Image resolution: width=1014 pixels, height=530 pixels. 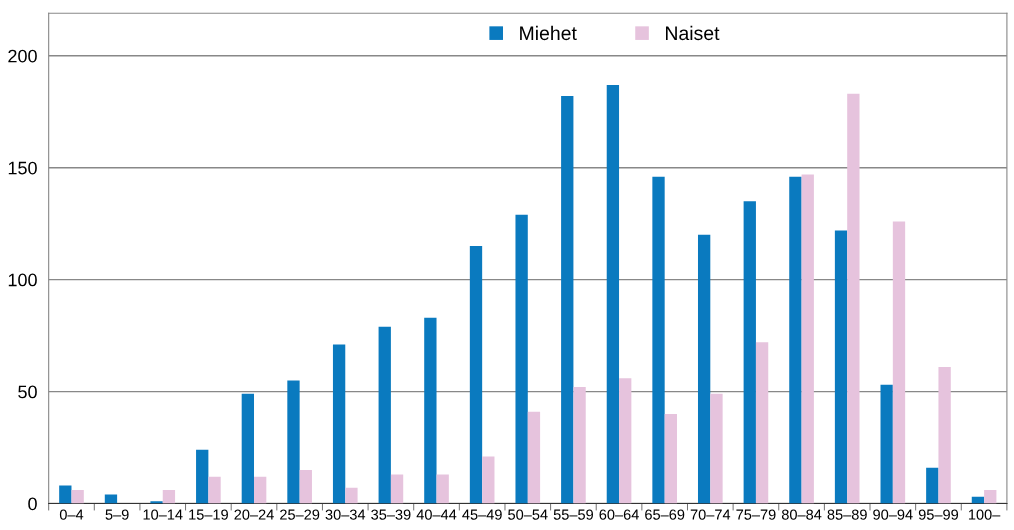 I want to click on x-tick-label: 80–84, so click(x=801, y=514).